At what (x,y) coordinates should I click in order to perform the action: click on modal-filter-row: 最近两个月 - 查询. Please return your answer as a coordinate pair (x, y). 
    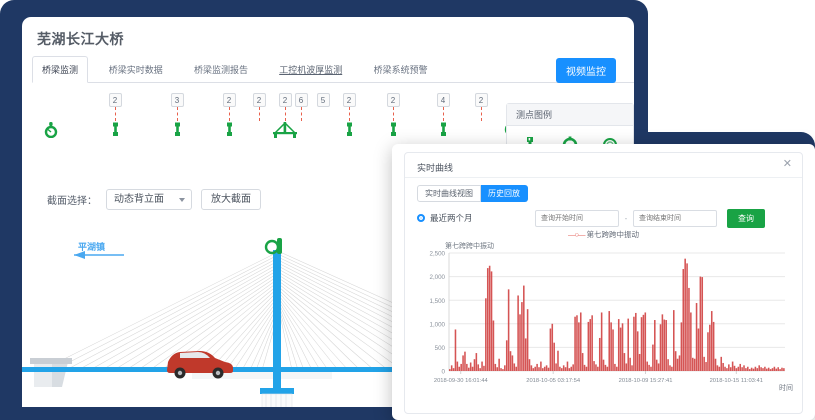
    Looking at the image, I should click on (603, 219).